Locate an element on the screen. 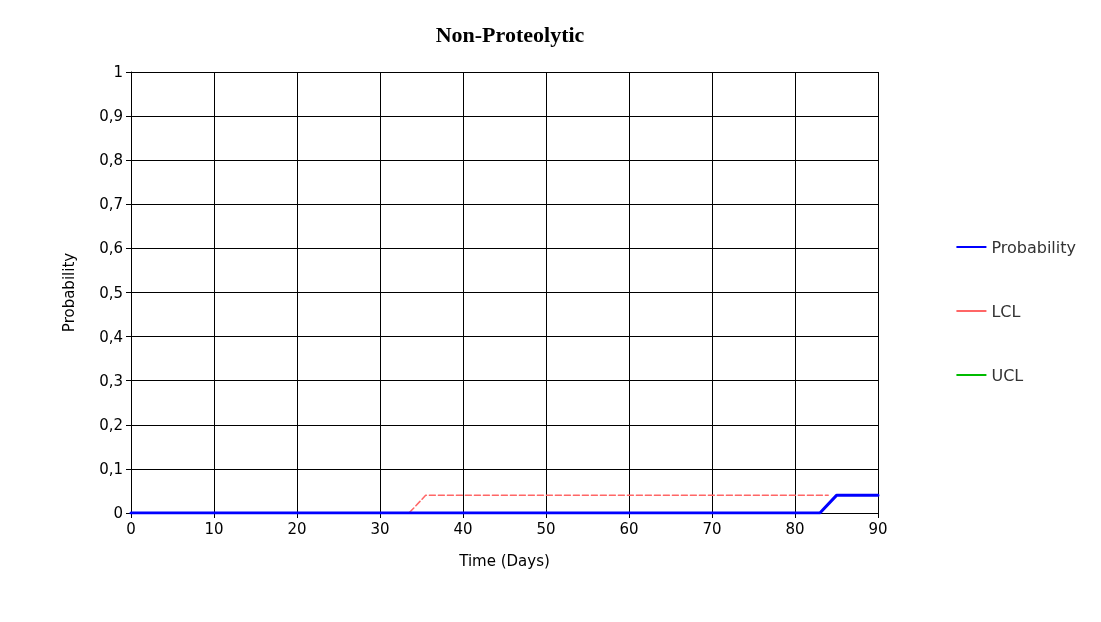  x-tick-label: 90 is located at coordinates (878, 528).